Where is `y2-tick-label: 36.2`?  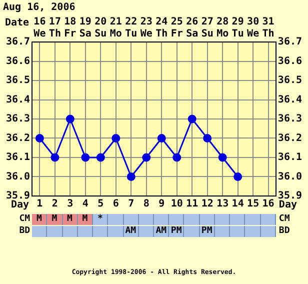 y2-tick-label: 36.2 is located at coordinates (290, 138).